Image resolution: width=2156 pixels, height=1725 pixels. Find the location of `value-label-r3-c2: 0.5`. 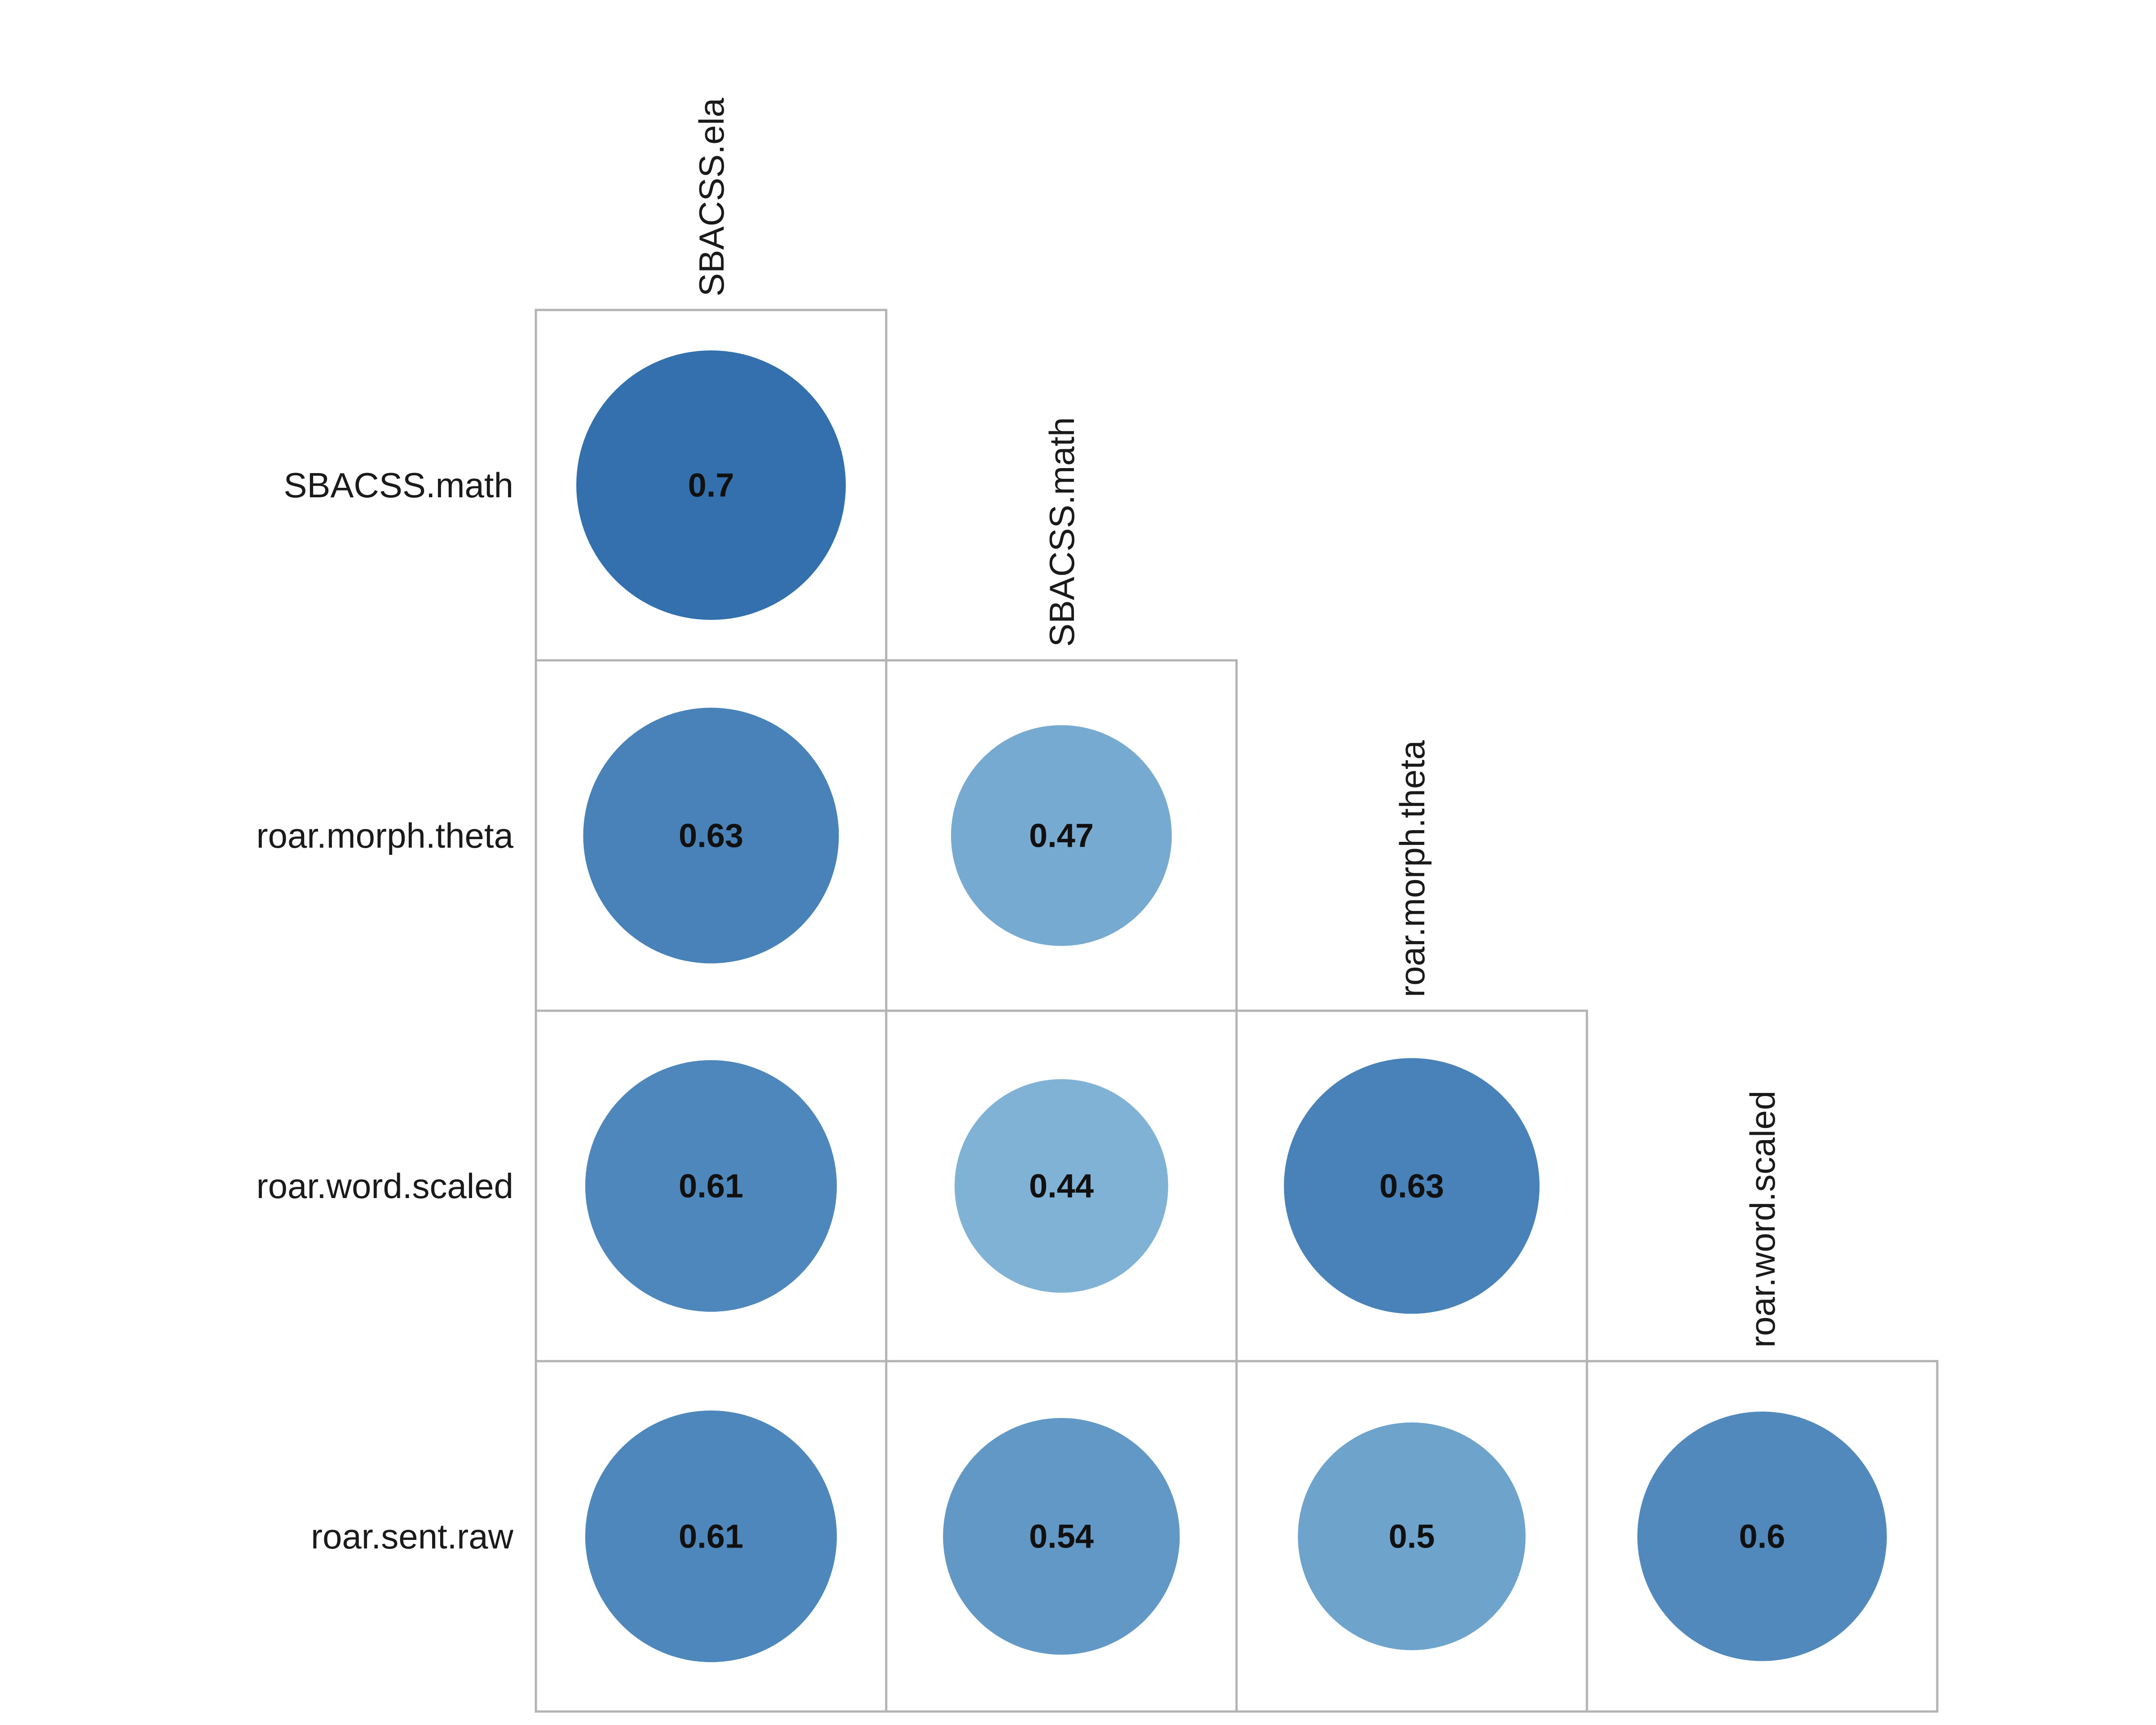

value-label-r3-c2: 0.5 is located at coordinates (1412, 1536).